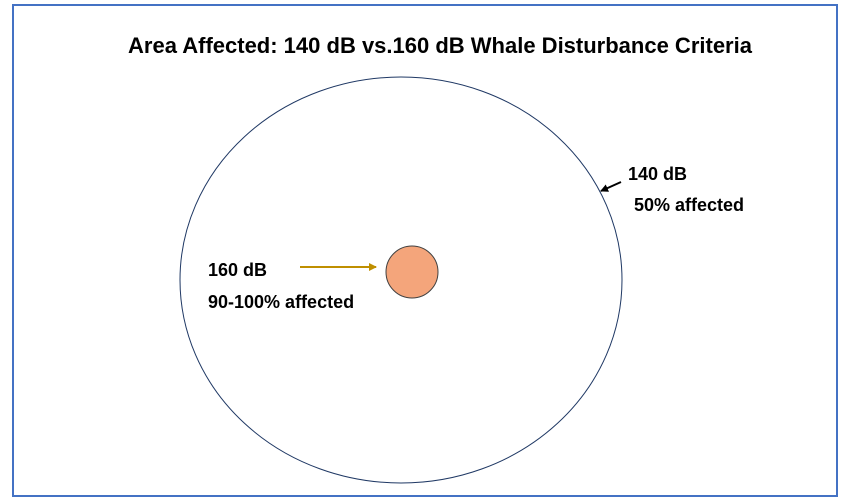 The width and height of the screenshot is (851, 502). What do you see at coordinates (412, 272) in the screenshot?
I see `inner-zone` at bounding box center [412, 272].